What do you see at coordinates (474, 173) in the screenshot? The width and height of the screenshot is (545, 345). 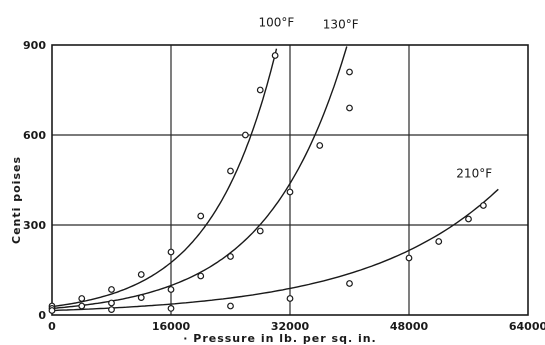 I see `series-label: 210°F` at bounding box center [474, 173].